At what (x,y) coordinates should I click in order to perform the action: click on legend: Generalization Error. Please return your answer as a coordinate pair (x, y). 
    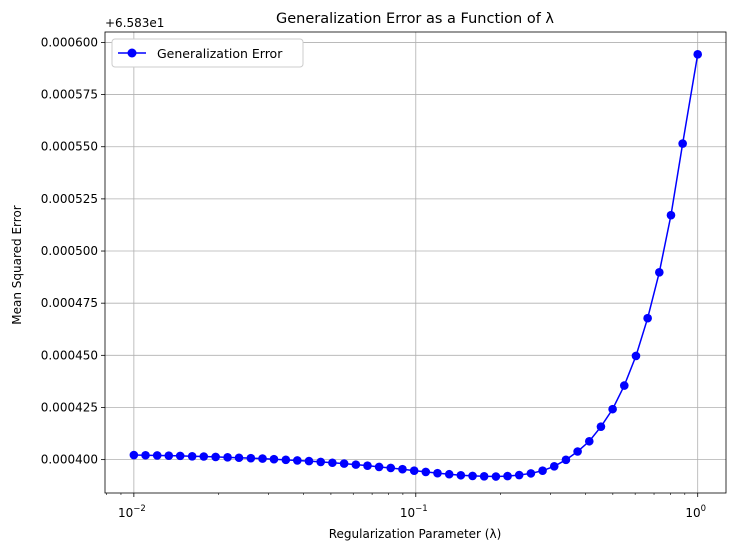
    Looking at the image, I should click on (207, 53).